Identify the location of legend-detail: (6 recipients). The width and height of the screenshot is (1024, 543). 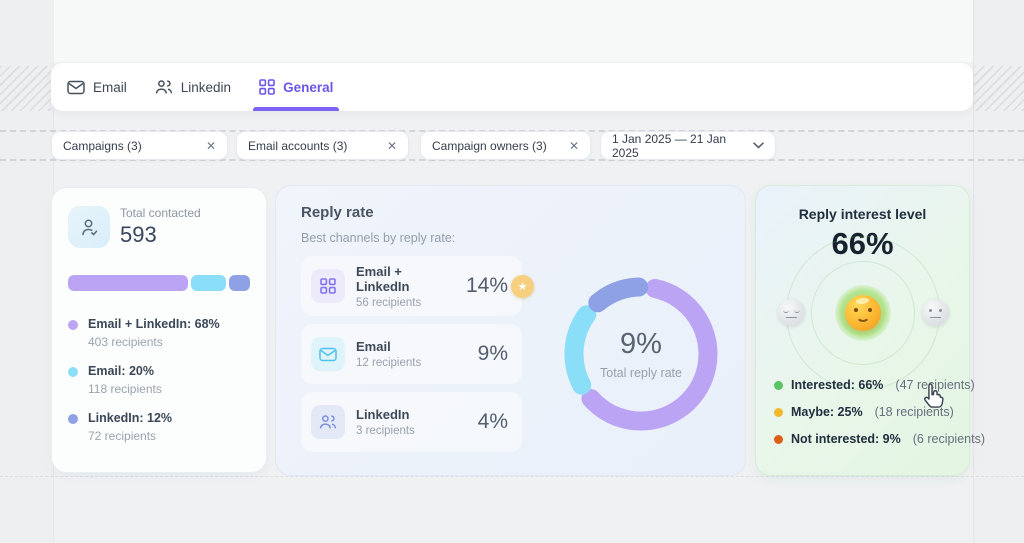
(948, 439).